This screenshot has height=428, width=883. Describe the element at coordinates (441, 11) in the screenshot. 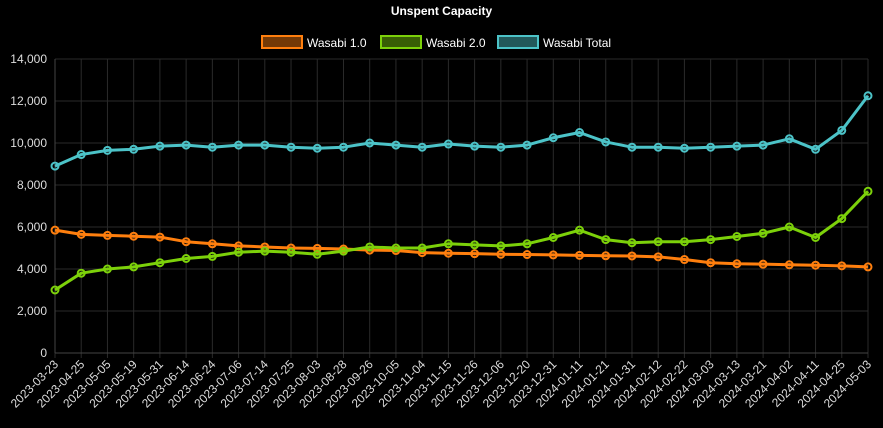

I see `chart-title: Unspent Capacity` at that location.